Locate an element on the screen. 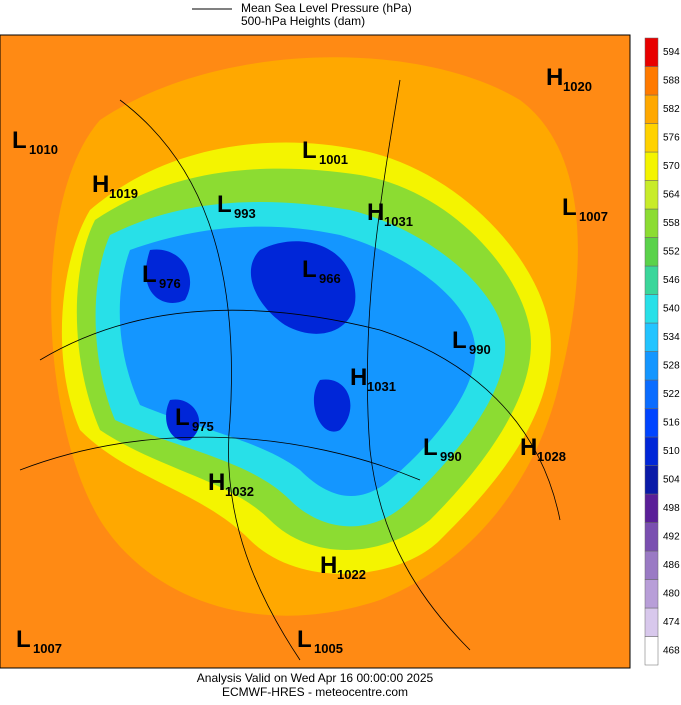 This screenshot has width=681, height=705. height-core is located at coordinates (250, 341).